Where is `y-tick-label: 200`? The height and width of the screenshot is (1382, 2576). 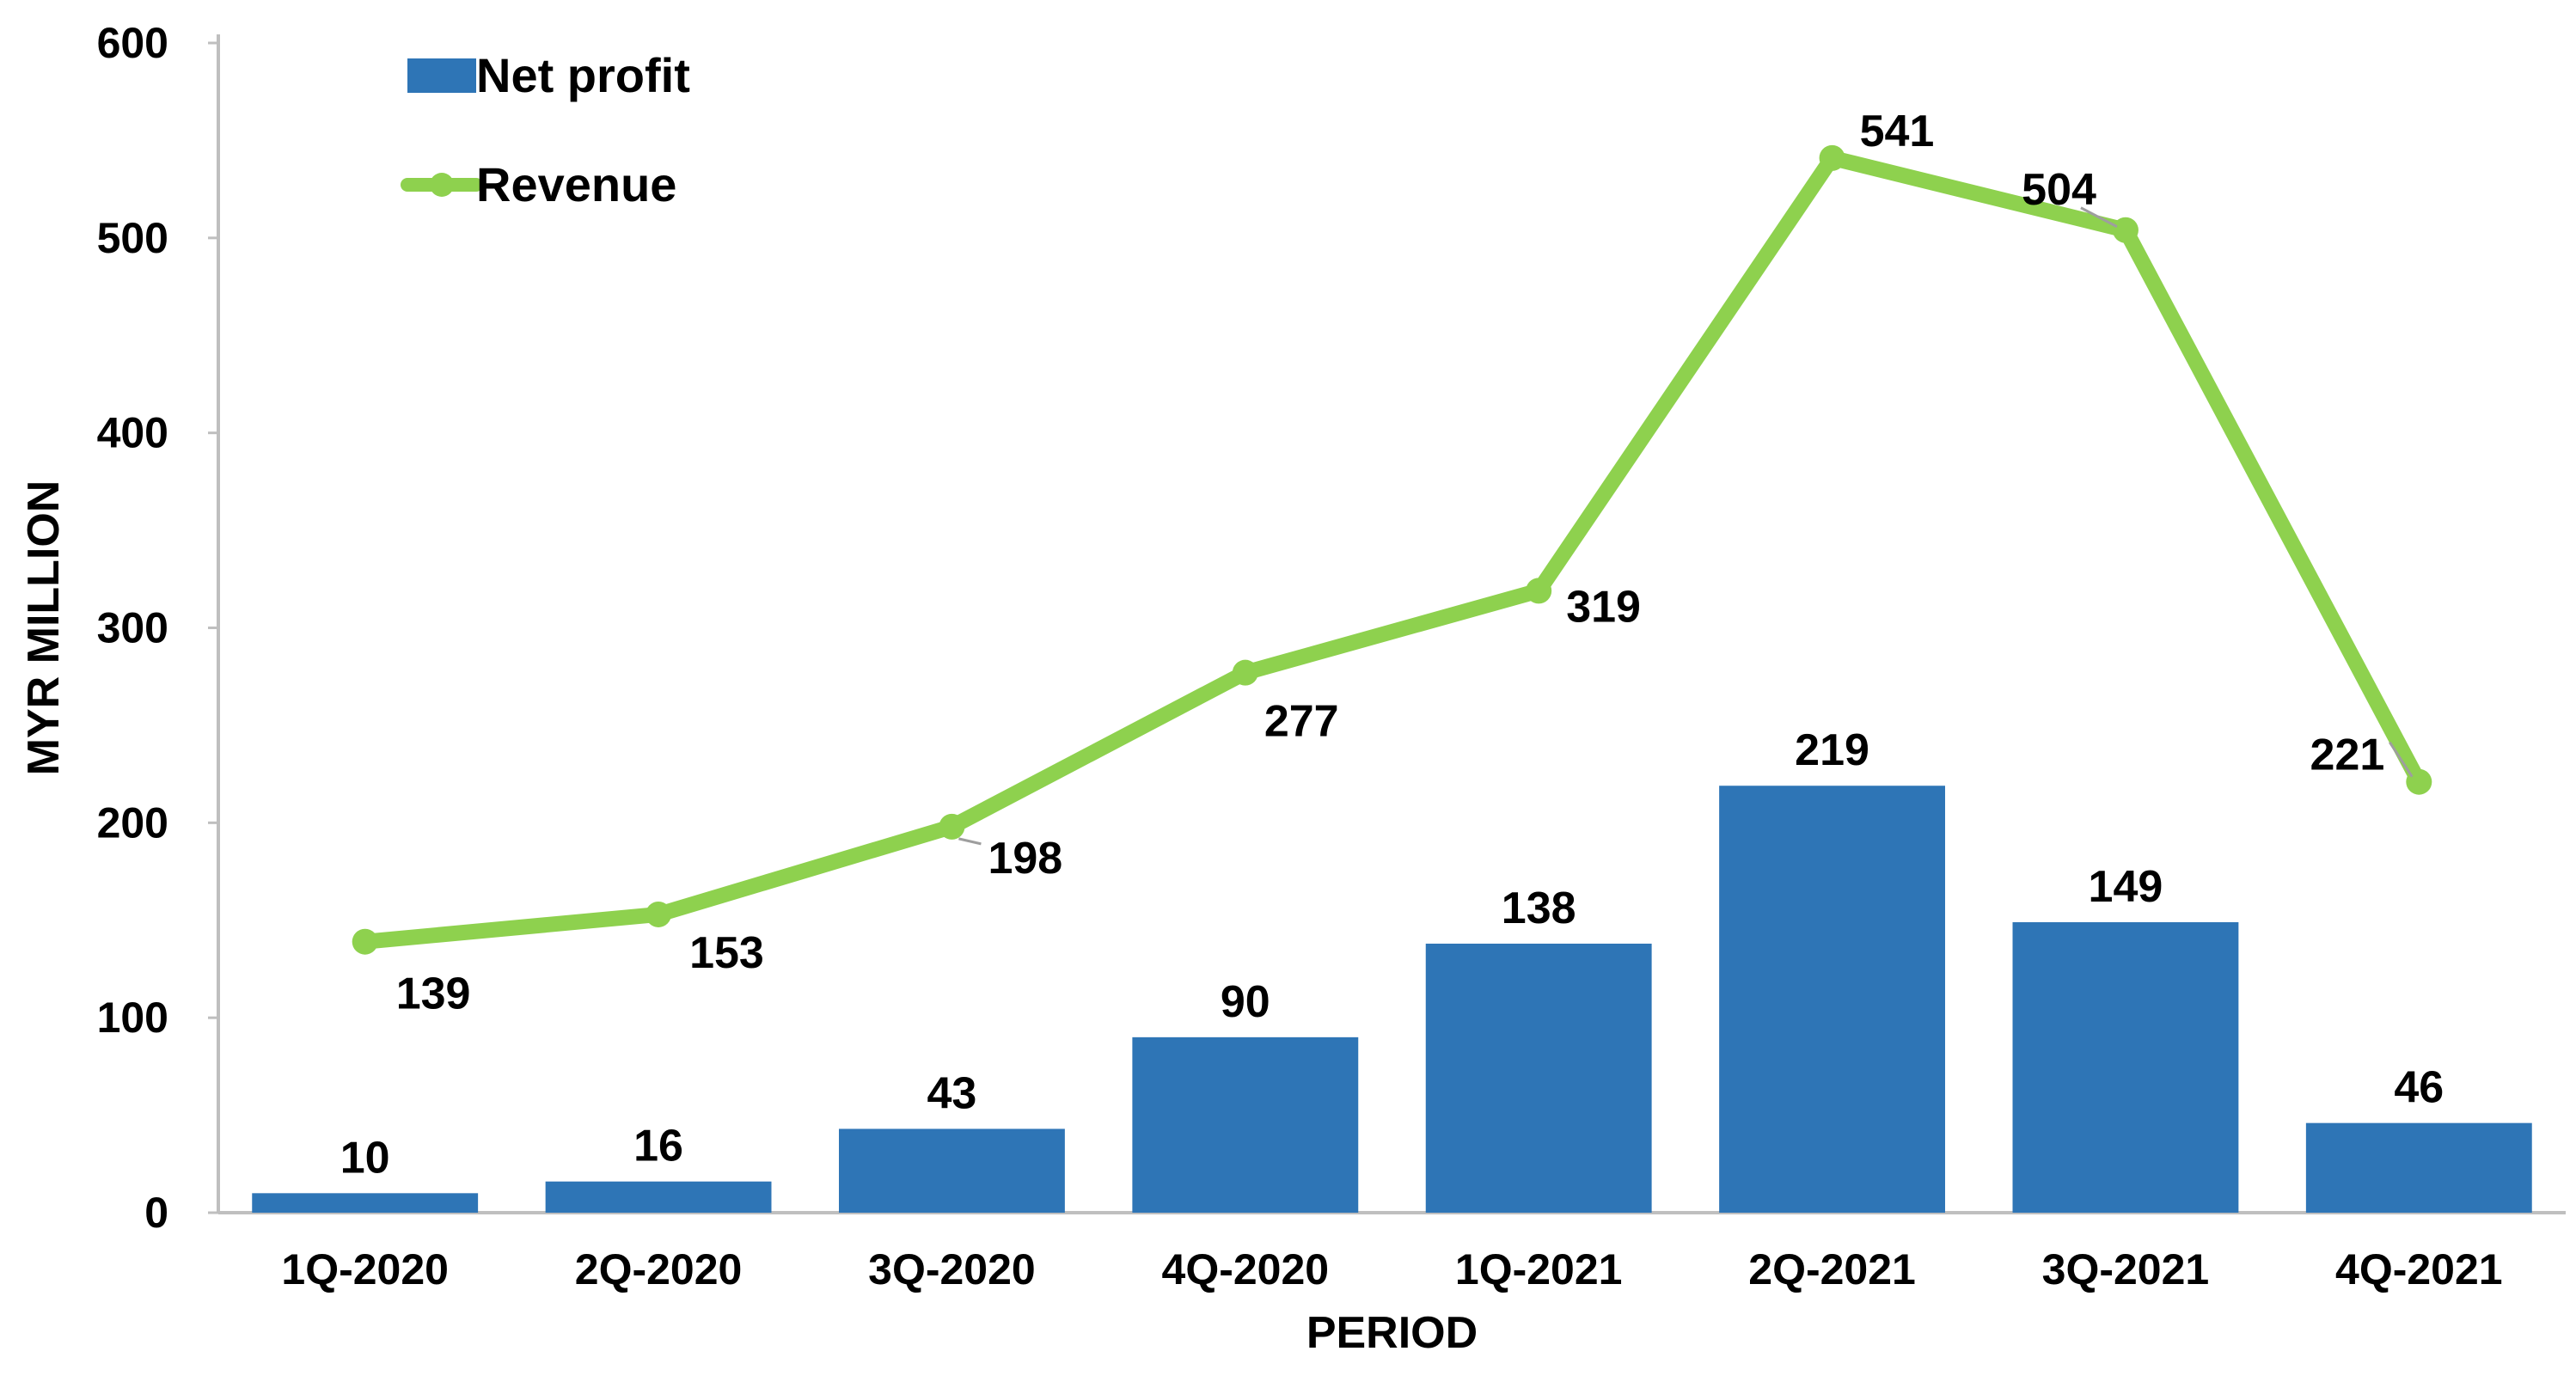 y-tick-label: 200 is located at coordinates (132, 822).